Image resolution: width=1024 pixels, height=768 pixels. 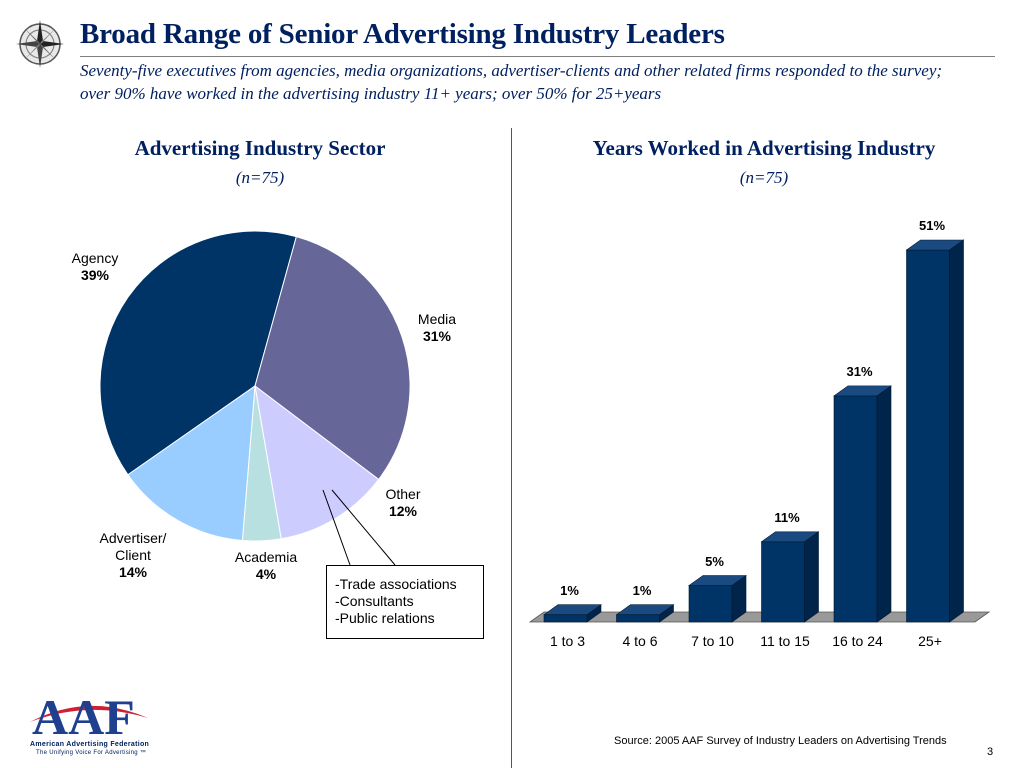 I want to click on other-callout-lines, so click(x=359, y=527).